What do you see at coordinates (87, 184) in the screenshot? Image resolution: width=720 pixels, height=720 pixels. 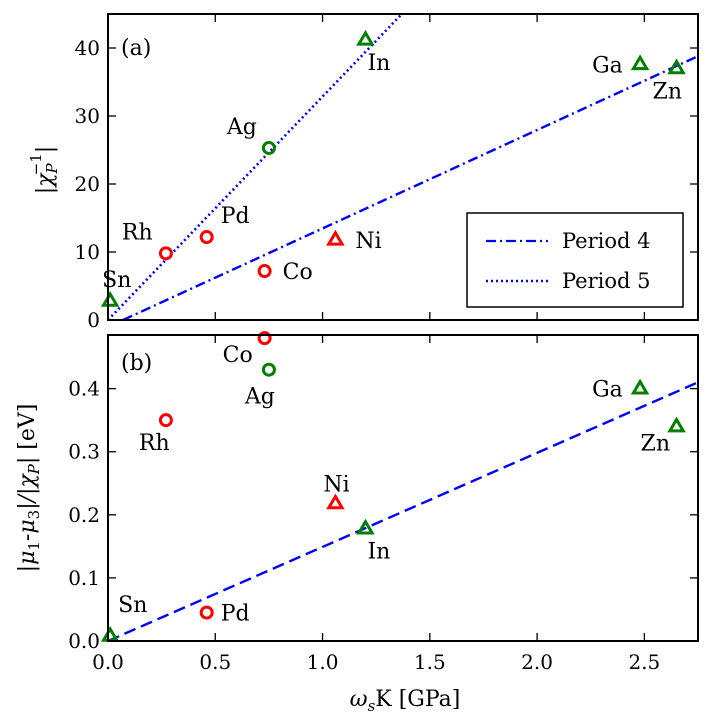 I see `ytick-label: 20` at bounding box center [87, 184].